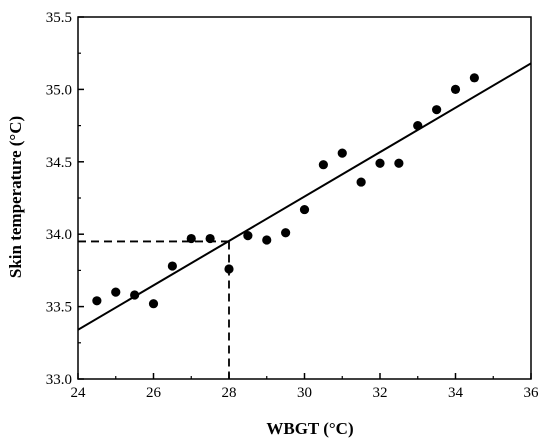 Image resolution: width=550 pixels, height=446 pixels. What do you see at coordinates (309, 428) in the screenshot?
I see `x-axis-title: WBGT (°C)` at bounding box center [309, 428].